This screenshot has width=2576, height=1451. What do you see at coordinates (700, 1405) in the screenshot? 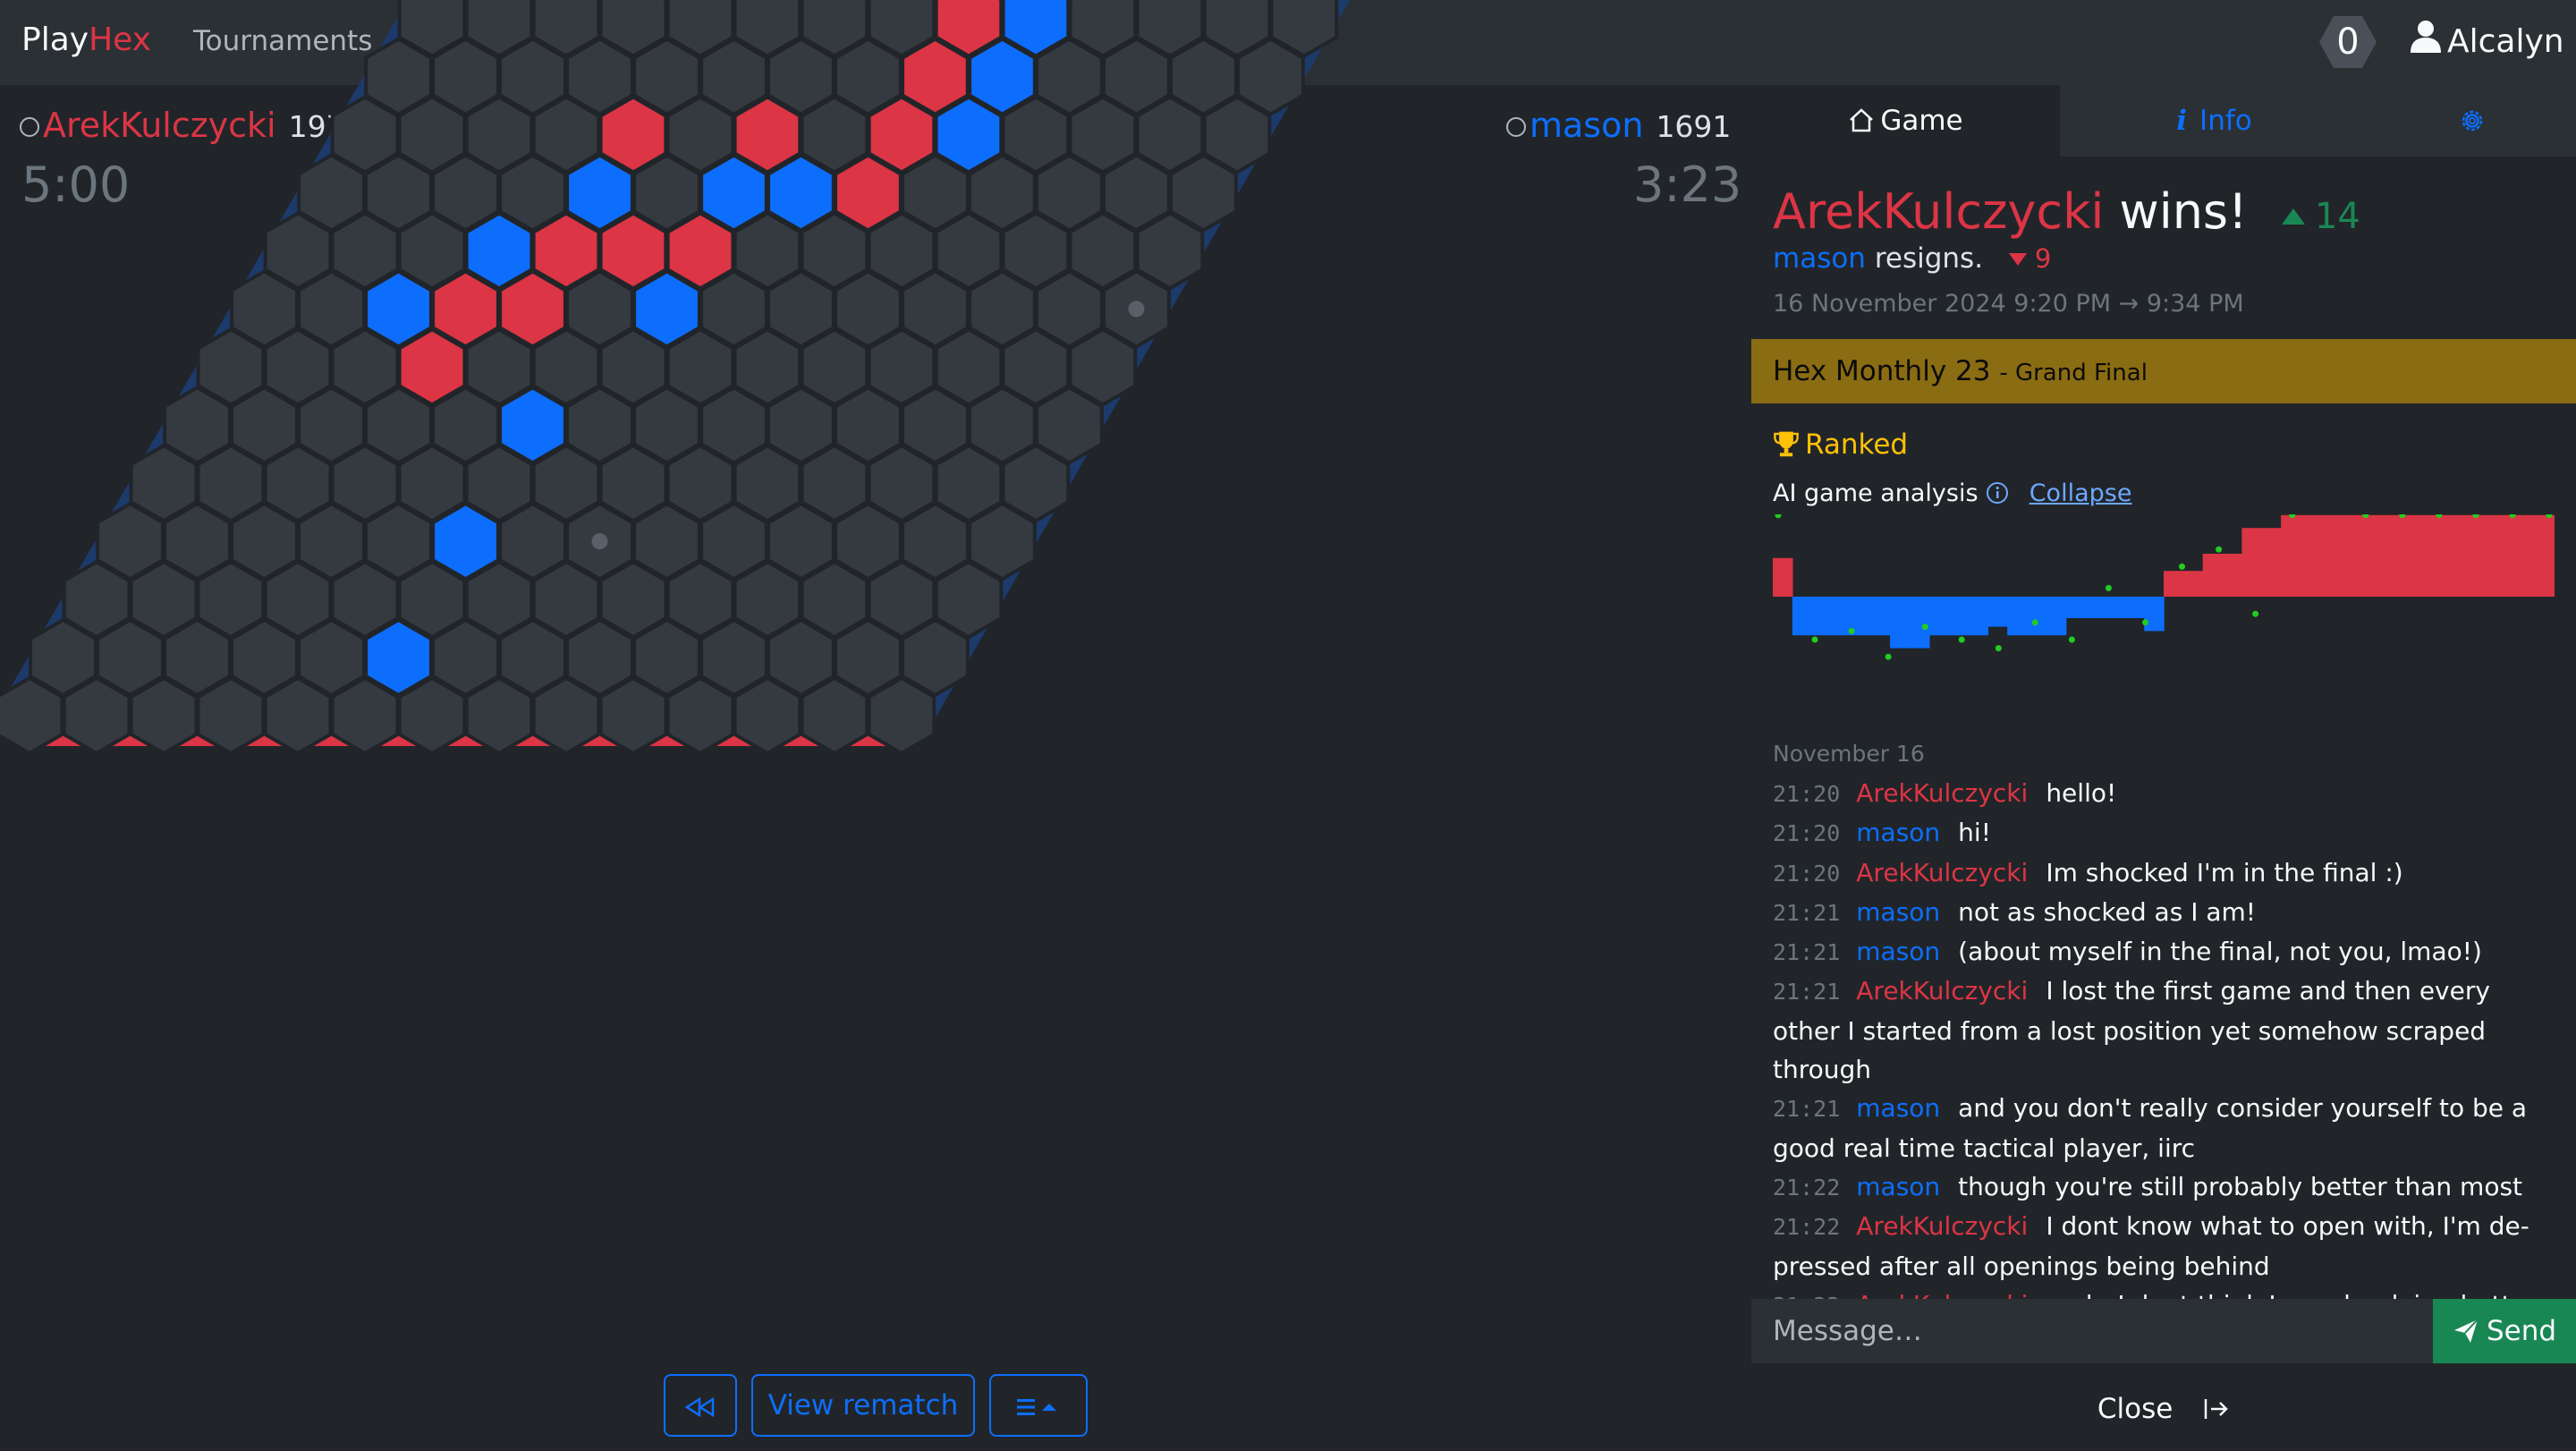
I see `rewind-button` at bounding box center [700, 1405].